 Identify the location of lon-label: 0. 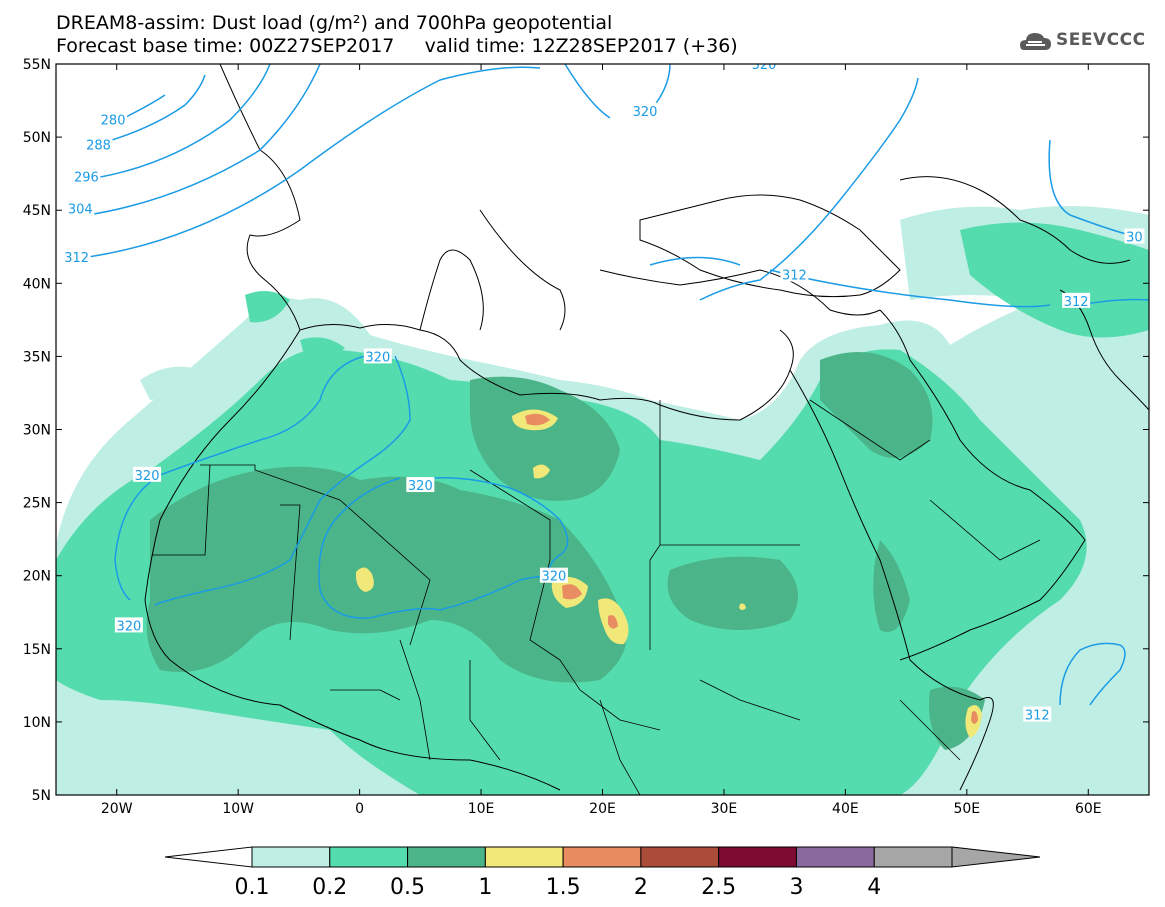
(359, 809).